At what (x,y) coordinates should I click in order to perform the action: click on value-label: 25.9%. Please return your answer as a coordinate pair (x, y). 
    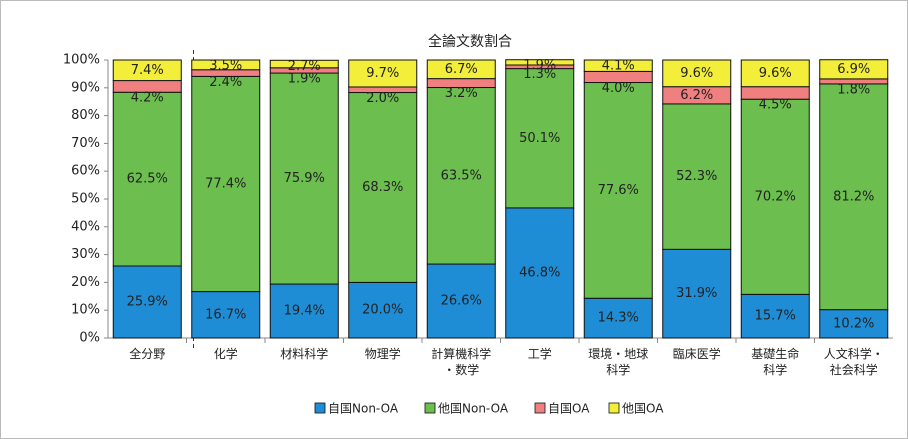
    Looking at the image, I should click on (147, 301).